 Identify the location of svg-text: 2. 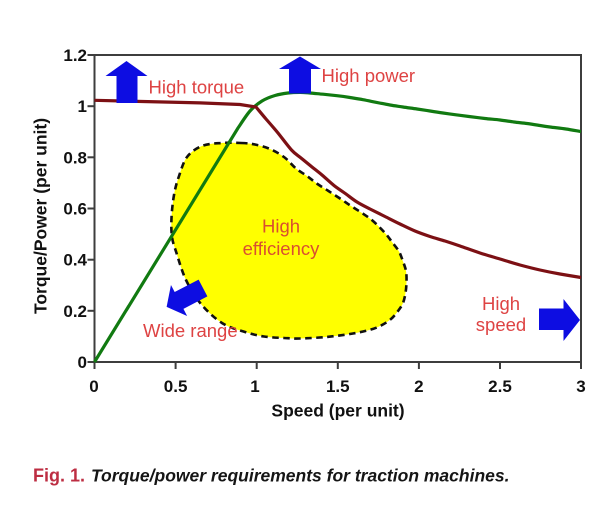
(418, 386).